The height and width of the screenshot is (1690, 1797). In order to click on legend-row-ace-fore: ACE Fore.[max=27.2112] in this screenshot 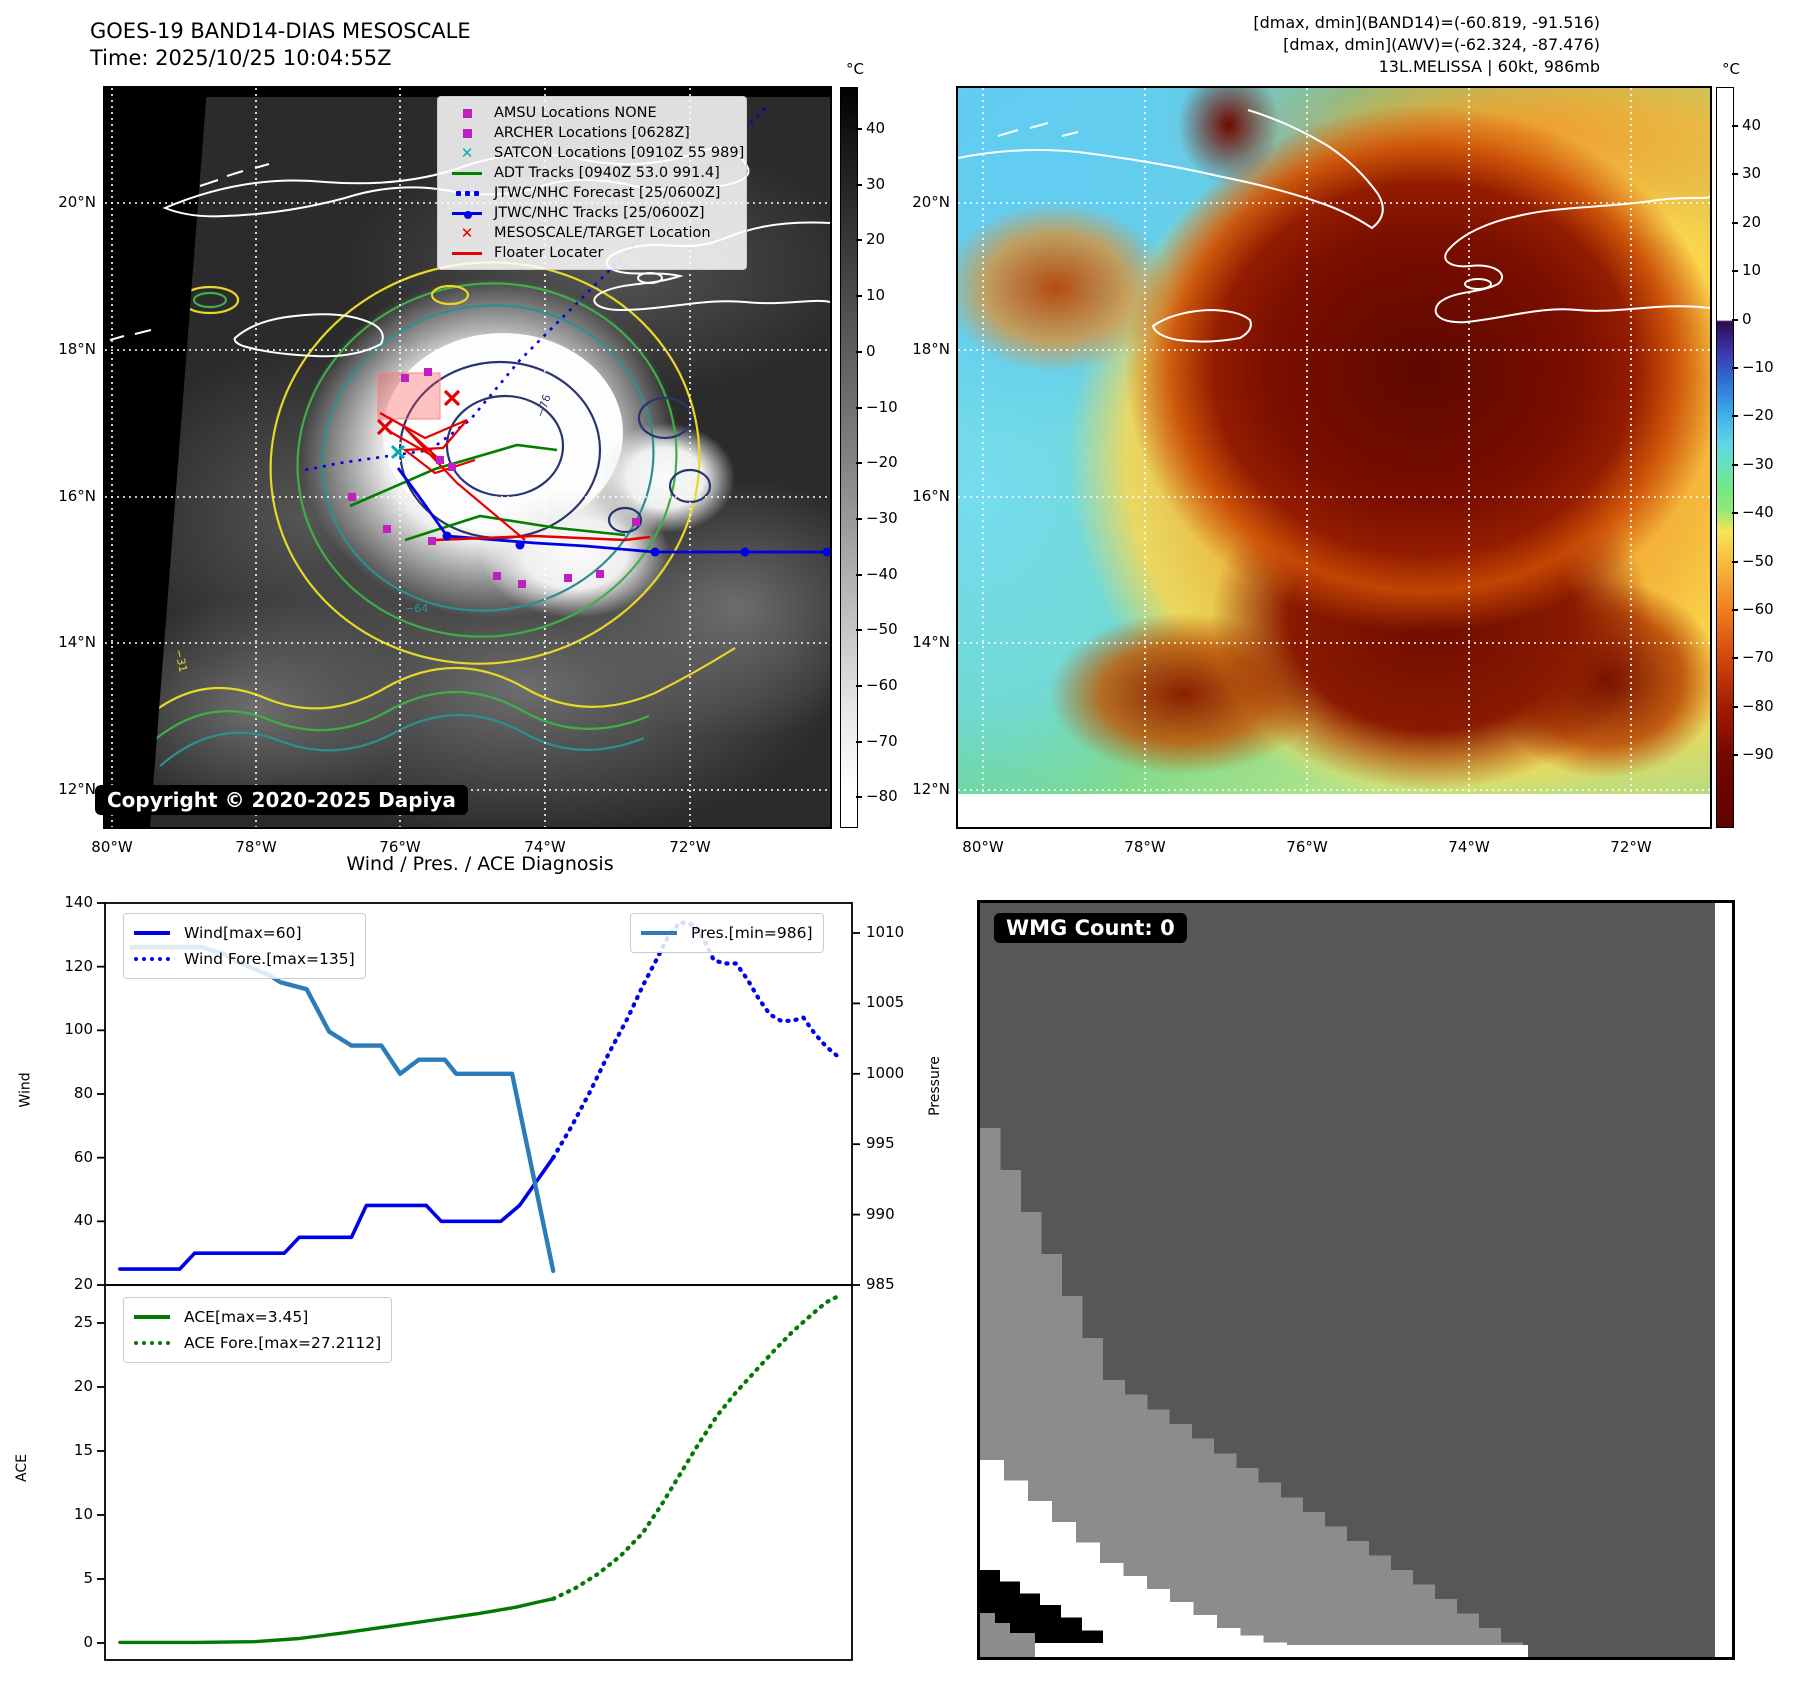, I will do `click(257, 1343)`.